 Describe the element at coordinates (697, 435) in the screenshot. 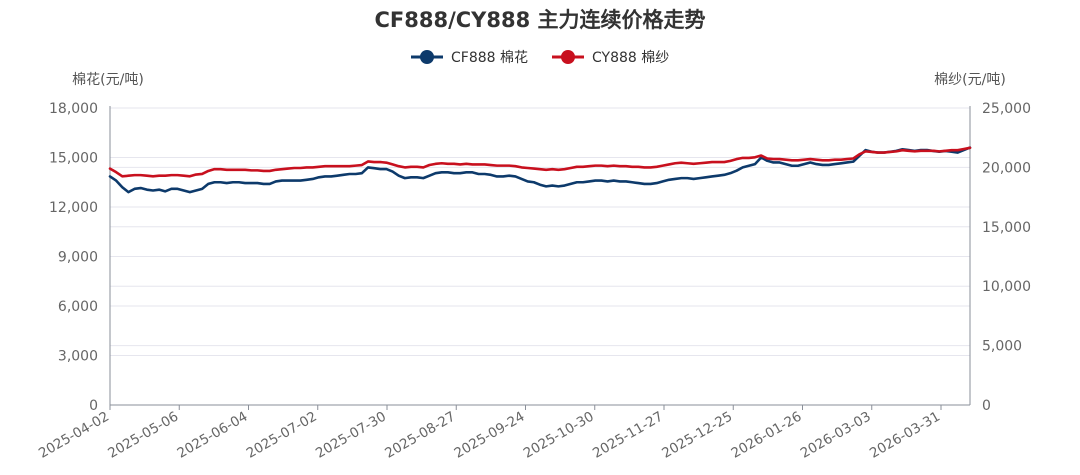

I see `x-tick-label: 2025-12-25` at that location.